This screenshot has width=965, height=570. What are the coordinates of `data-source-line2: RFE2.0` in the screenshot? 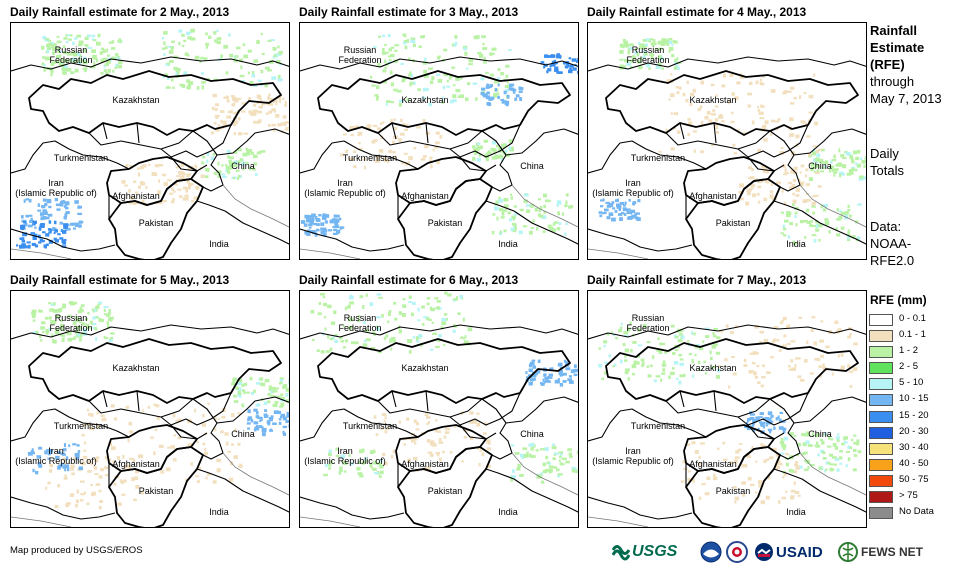 It's located at (892, 260).